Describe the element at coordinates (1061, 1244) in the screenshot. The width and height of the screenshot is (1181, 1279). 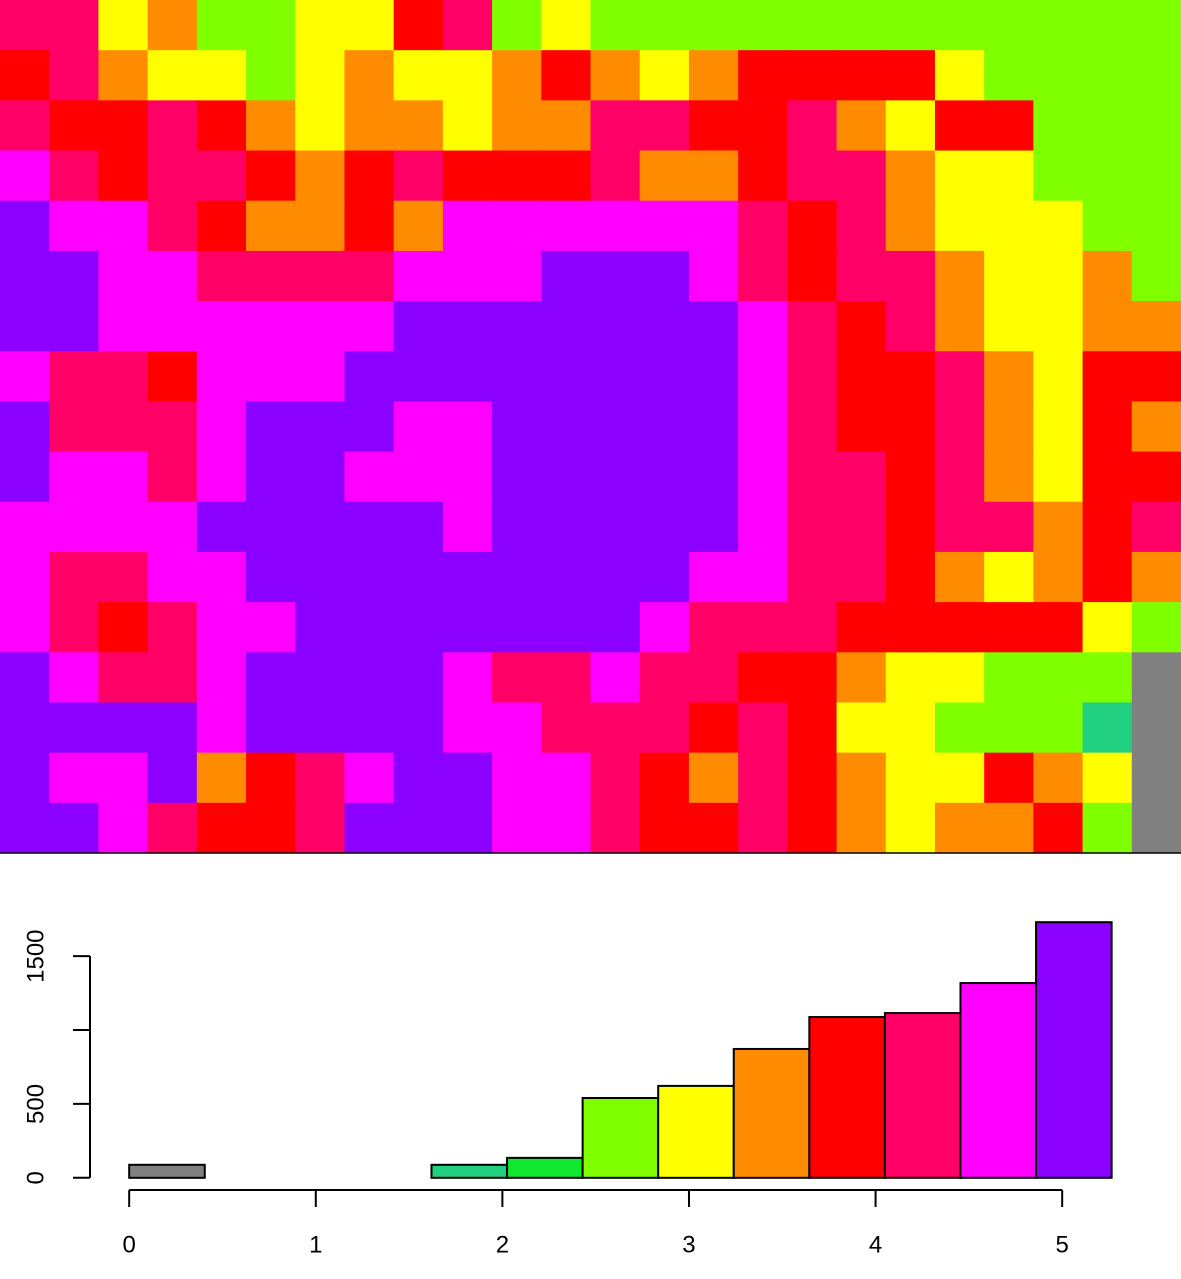
I see `x-tick-label: 5` at that location.